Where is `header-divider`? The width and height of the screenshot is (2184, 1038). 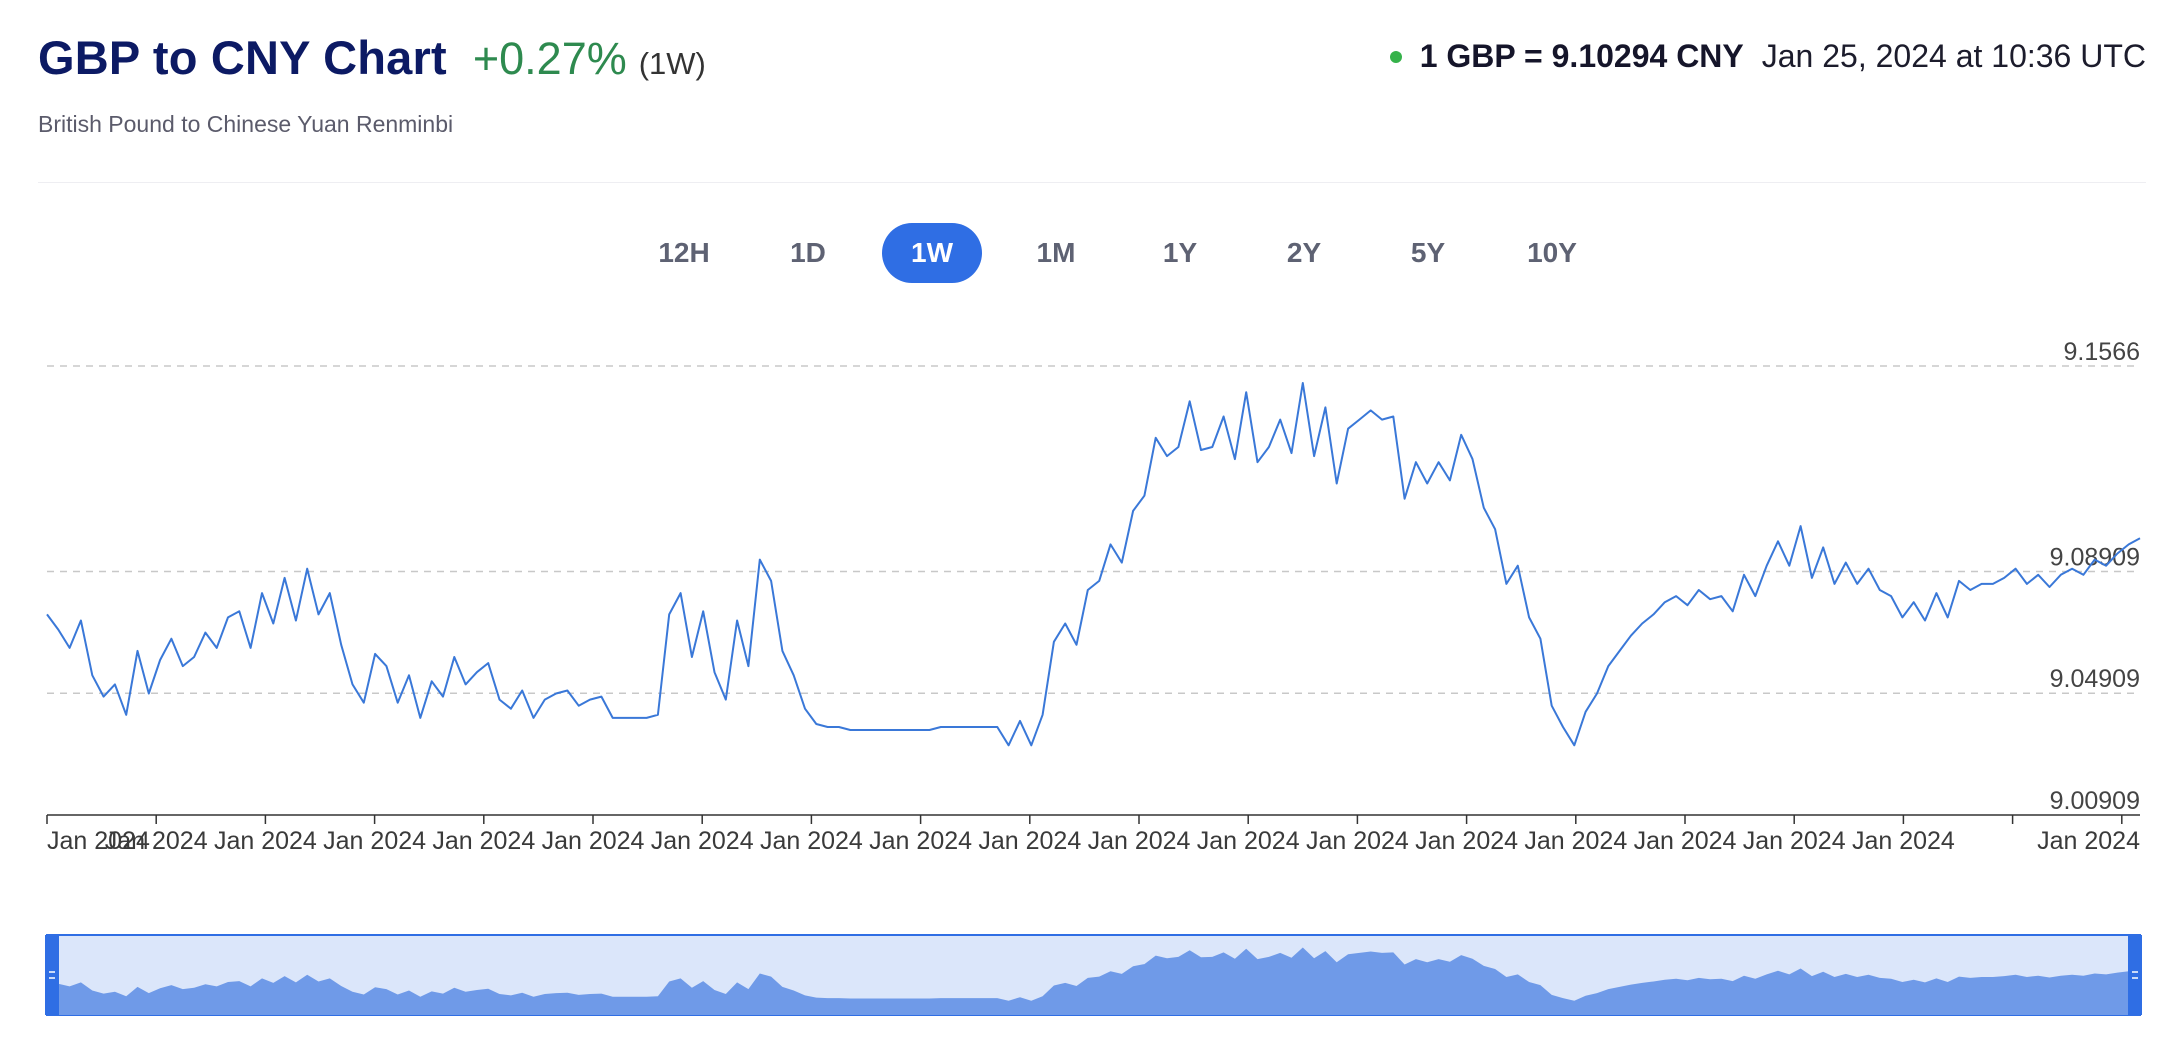 header-divider is located at coordinates (1092, 182).